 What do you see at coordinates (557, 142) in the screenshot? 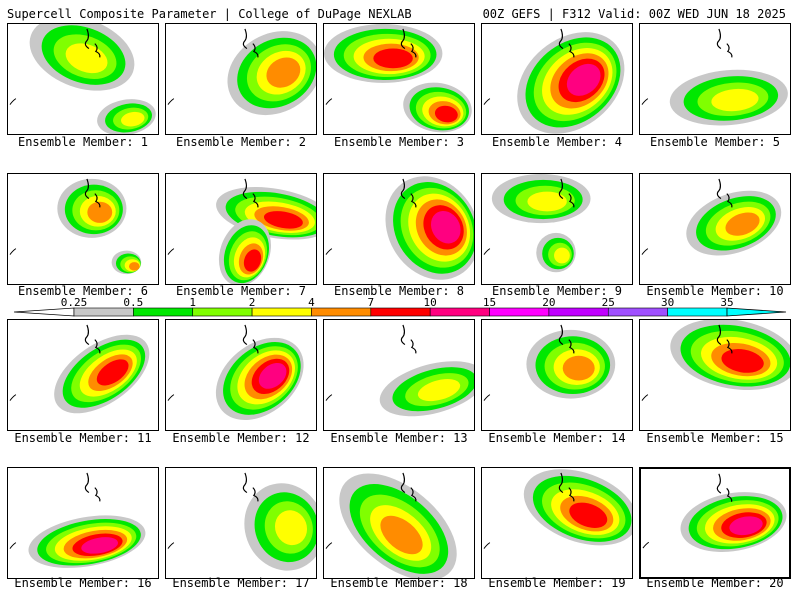
I see `ensemble-member-label: Ensemble Member: 4` at bounding box center [557, 142].